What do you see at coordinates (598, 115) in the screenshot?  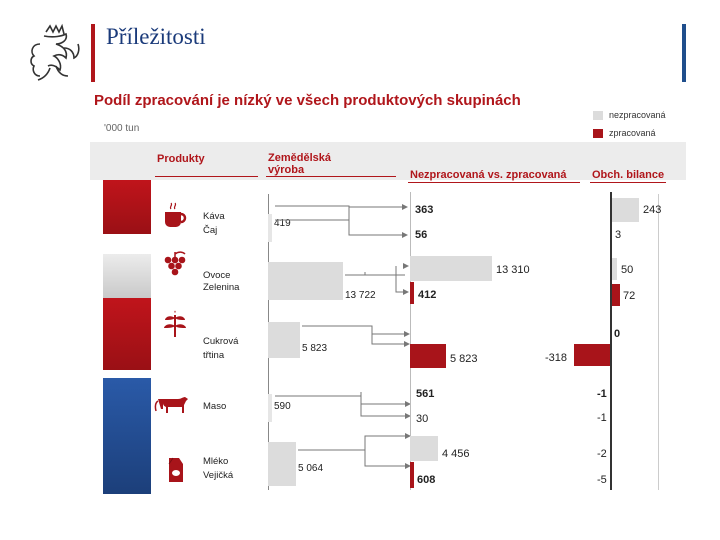 I see `legend-swatch-unprocessed` at bounding box center [598, 115].